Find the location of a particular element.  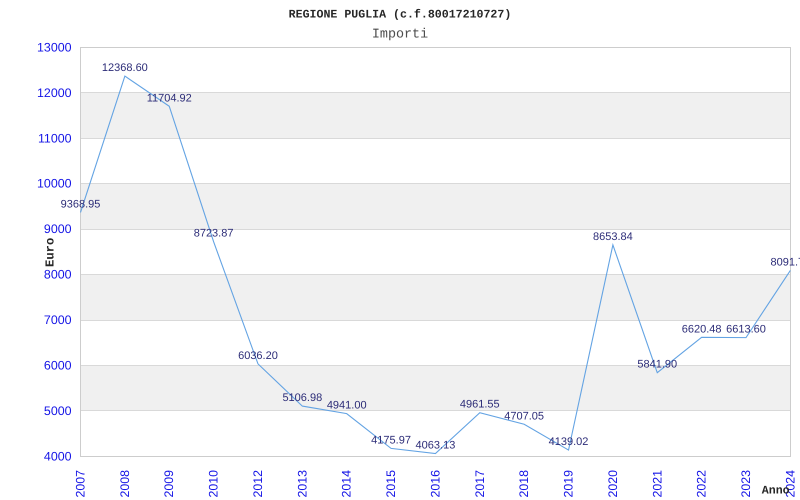

svg-text: Importi is located at coordinates (400, 35).